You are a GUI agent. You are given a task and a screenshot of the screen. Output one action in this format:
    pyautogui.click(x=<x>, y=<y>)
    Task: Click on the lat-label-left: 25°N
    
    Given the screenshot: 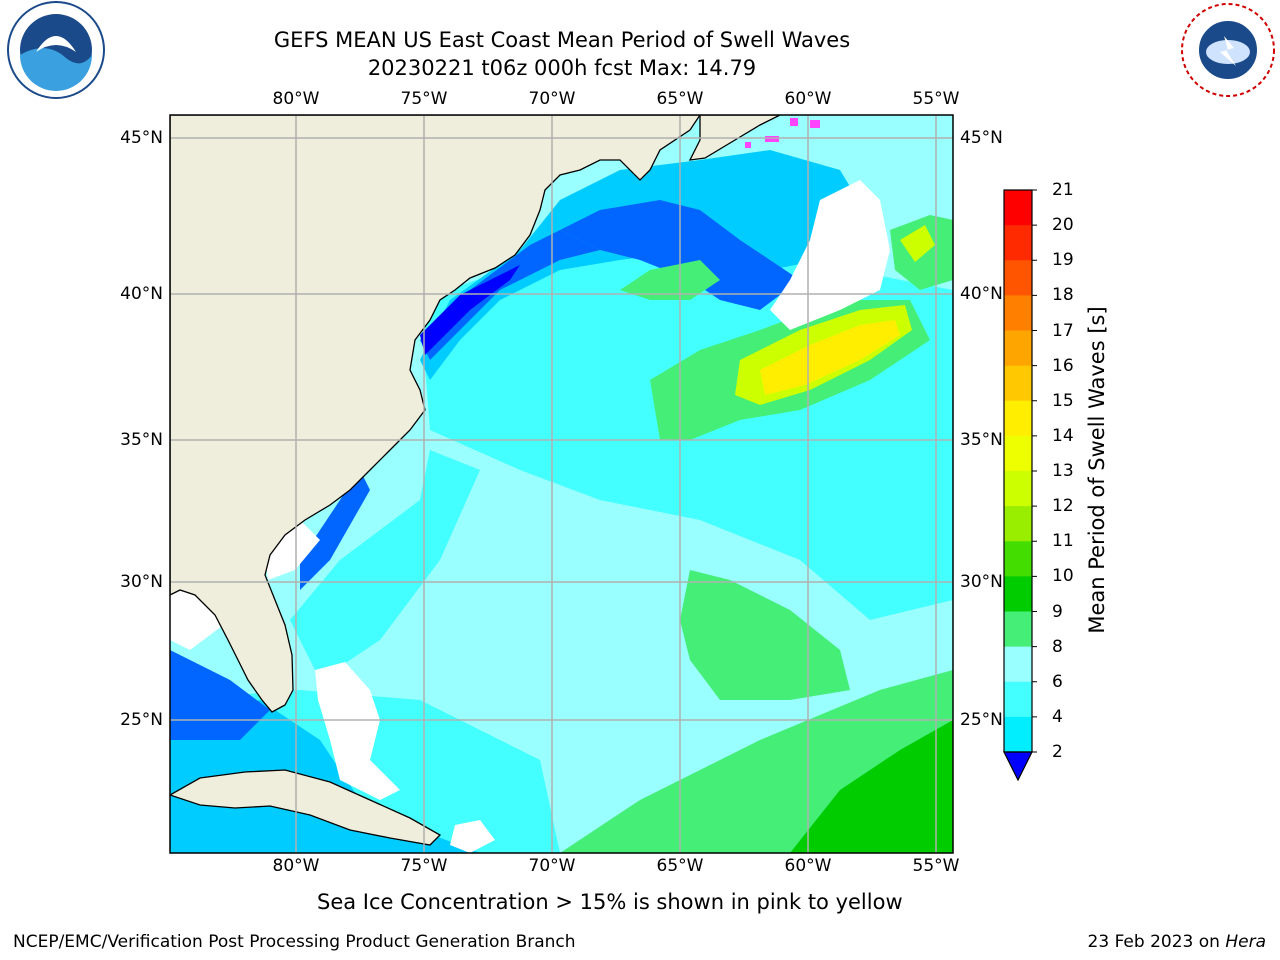 What is the action you would take?
    pyautogui.click(x=141, y=720)
    